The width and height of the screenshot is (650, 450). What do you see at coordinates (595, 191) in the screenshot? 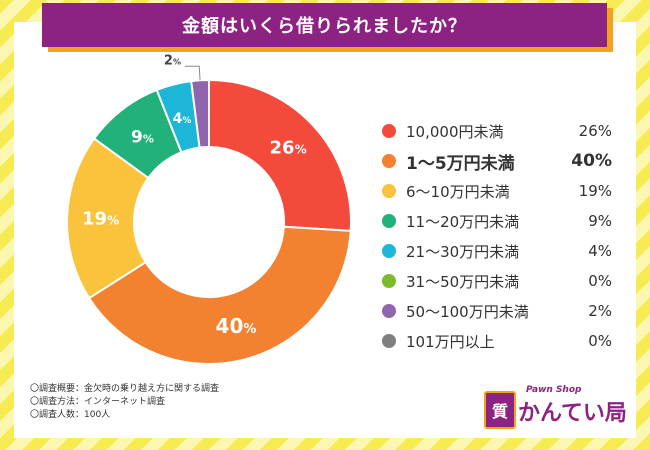
I see `legend-value: 19%` at bounding box center [595, 191].